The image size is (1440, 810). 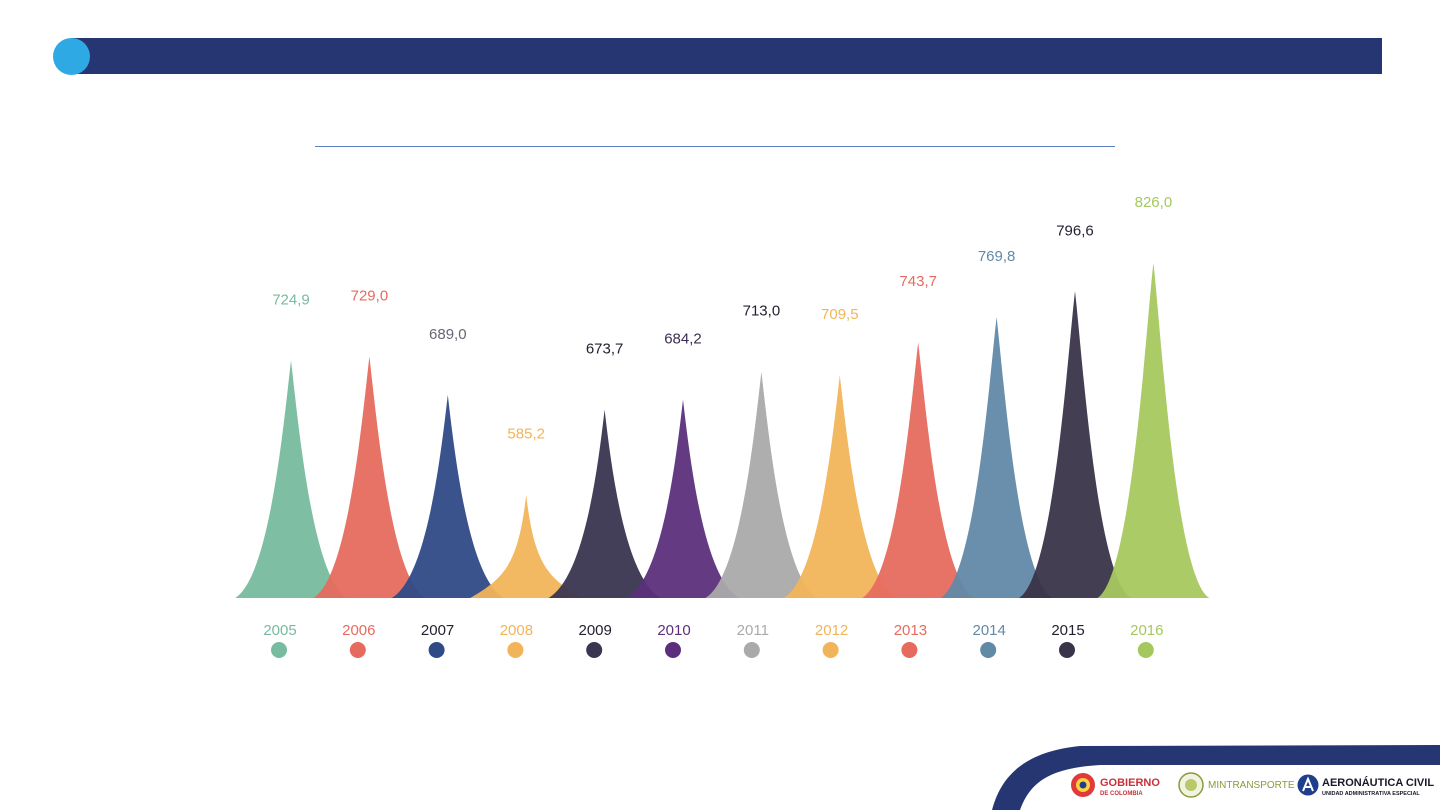 What do you see at coordinates (1121, 794) in the screenshot?
I see `gobierno-line2: DE COLOMBIA` at bounding box center [1121, 794].